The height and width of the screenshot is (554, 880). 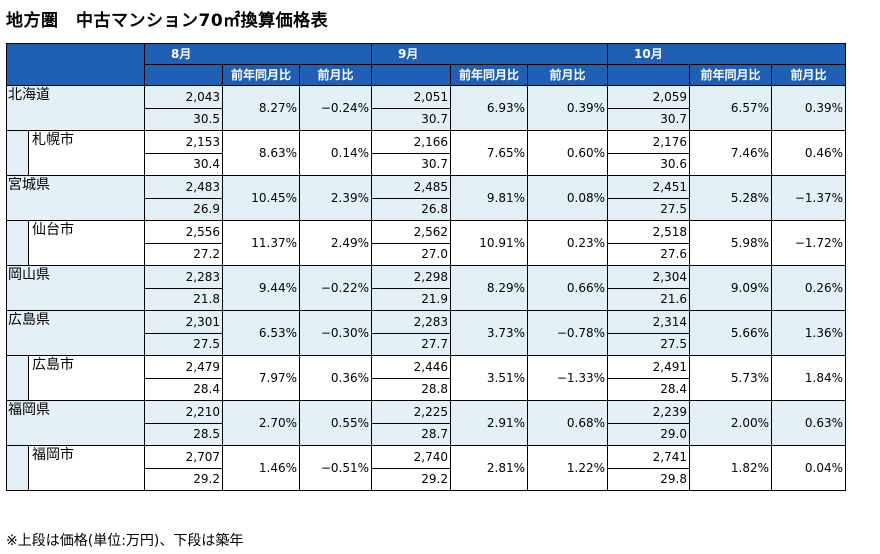 What do you see at coordinates (86, 378) in the screenshot?
I see `city-label: 広島市` at bounding box center [86, 378].